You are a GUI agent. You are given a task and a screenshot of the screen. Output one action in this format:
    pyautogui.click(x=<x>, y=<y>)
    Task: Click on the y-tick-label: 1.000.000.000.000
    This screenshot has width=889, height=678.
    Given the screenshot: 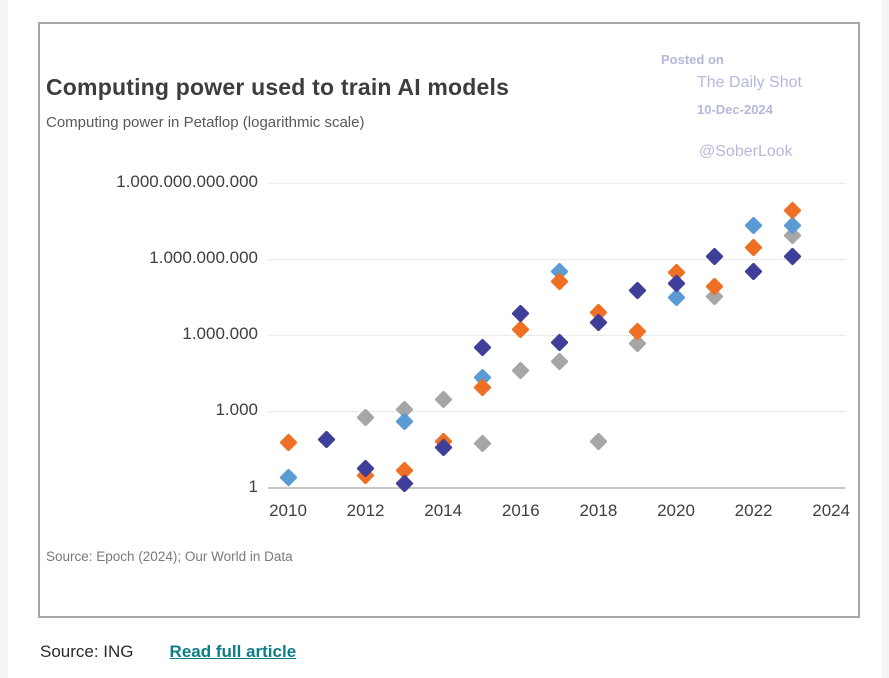 What is the action you would take?
    pyautogui.click(x=187, y=181)
    